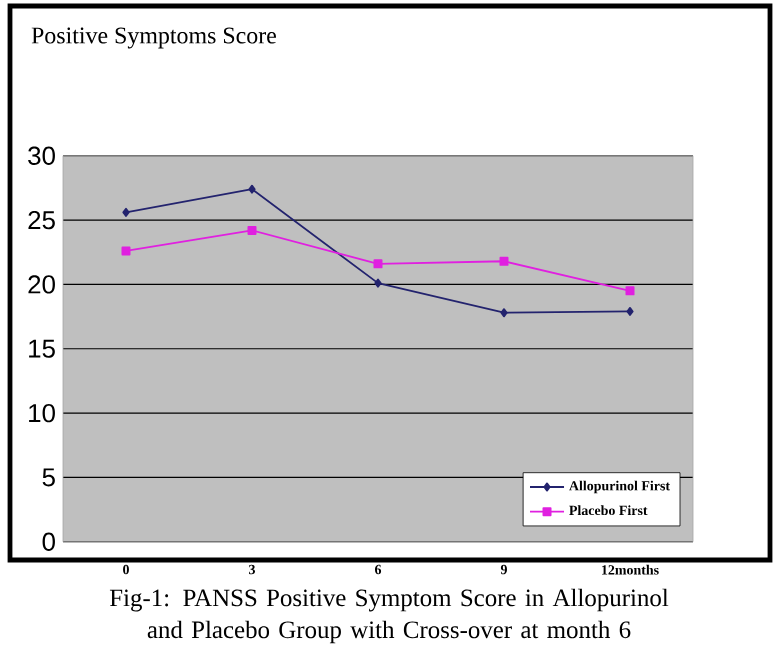 This screenshot has height=664, width=778. Describe the element at coordinates (42, 348) in the screenshot. I see `y-tick-label: 15` at that location.